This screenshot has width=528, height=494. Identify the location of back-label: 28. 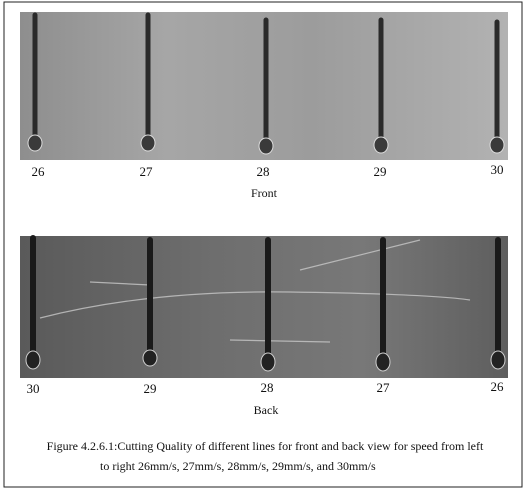
(267, 387).